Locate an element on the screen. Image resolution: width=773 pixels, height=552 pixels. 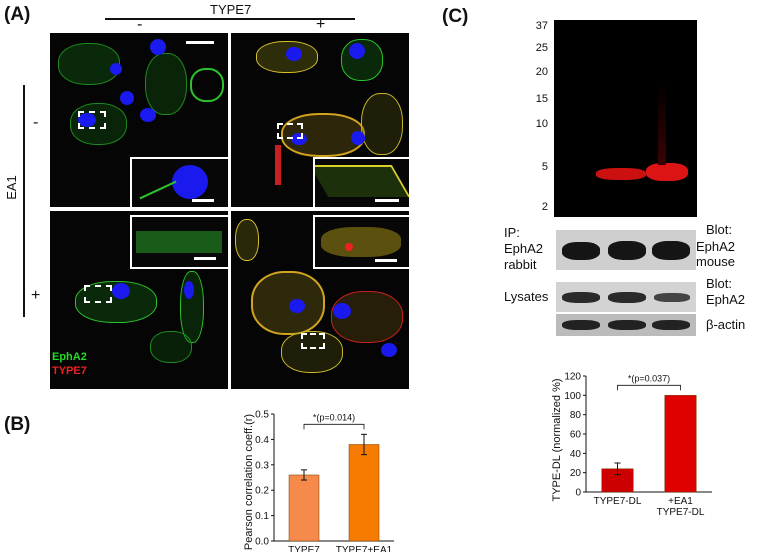
chart-b-tick-label: 0.0 is located at coordinates (262, 542).